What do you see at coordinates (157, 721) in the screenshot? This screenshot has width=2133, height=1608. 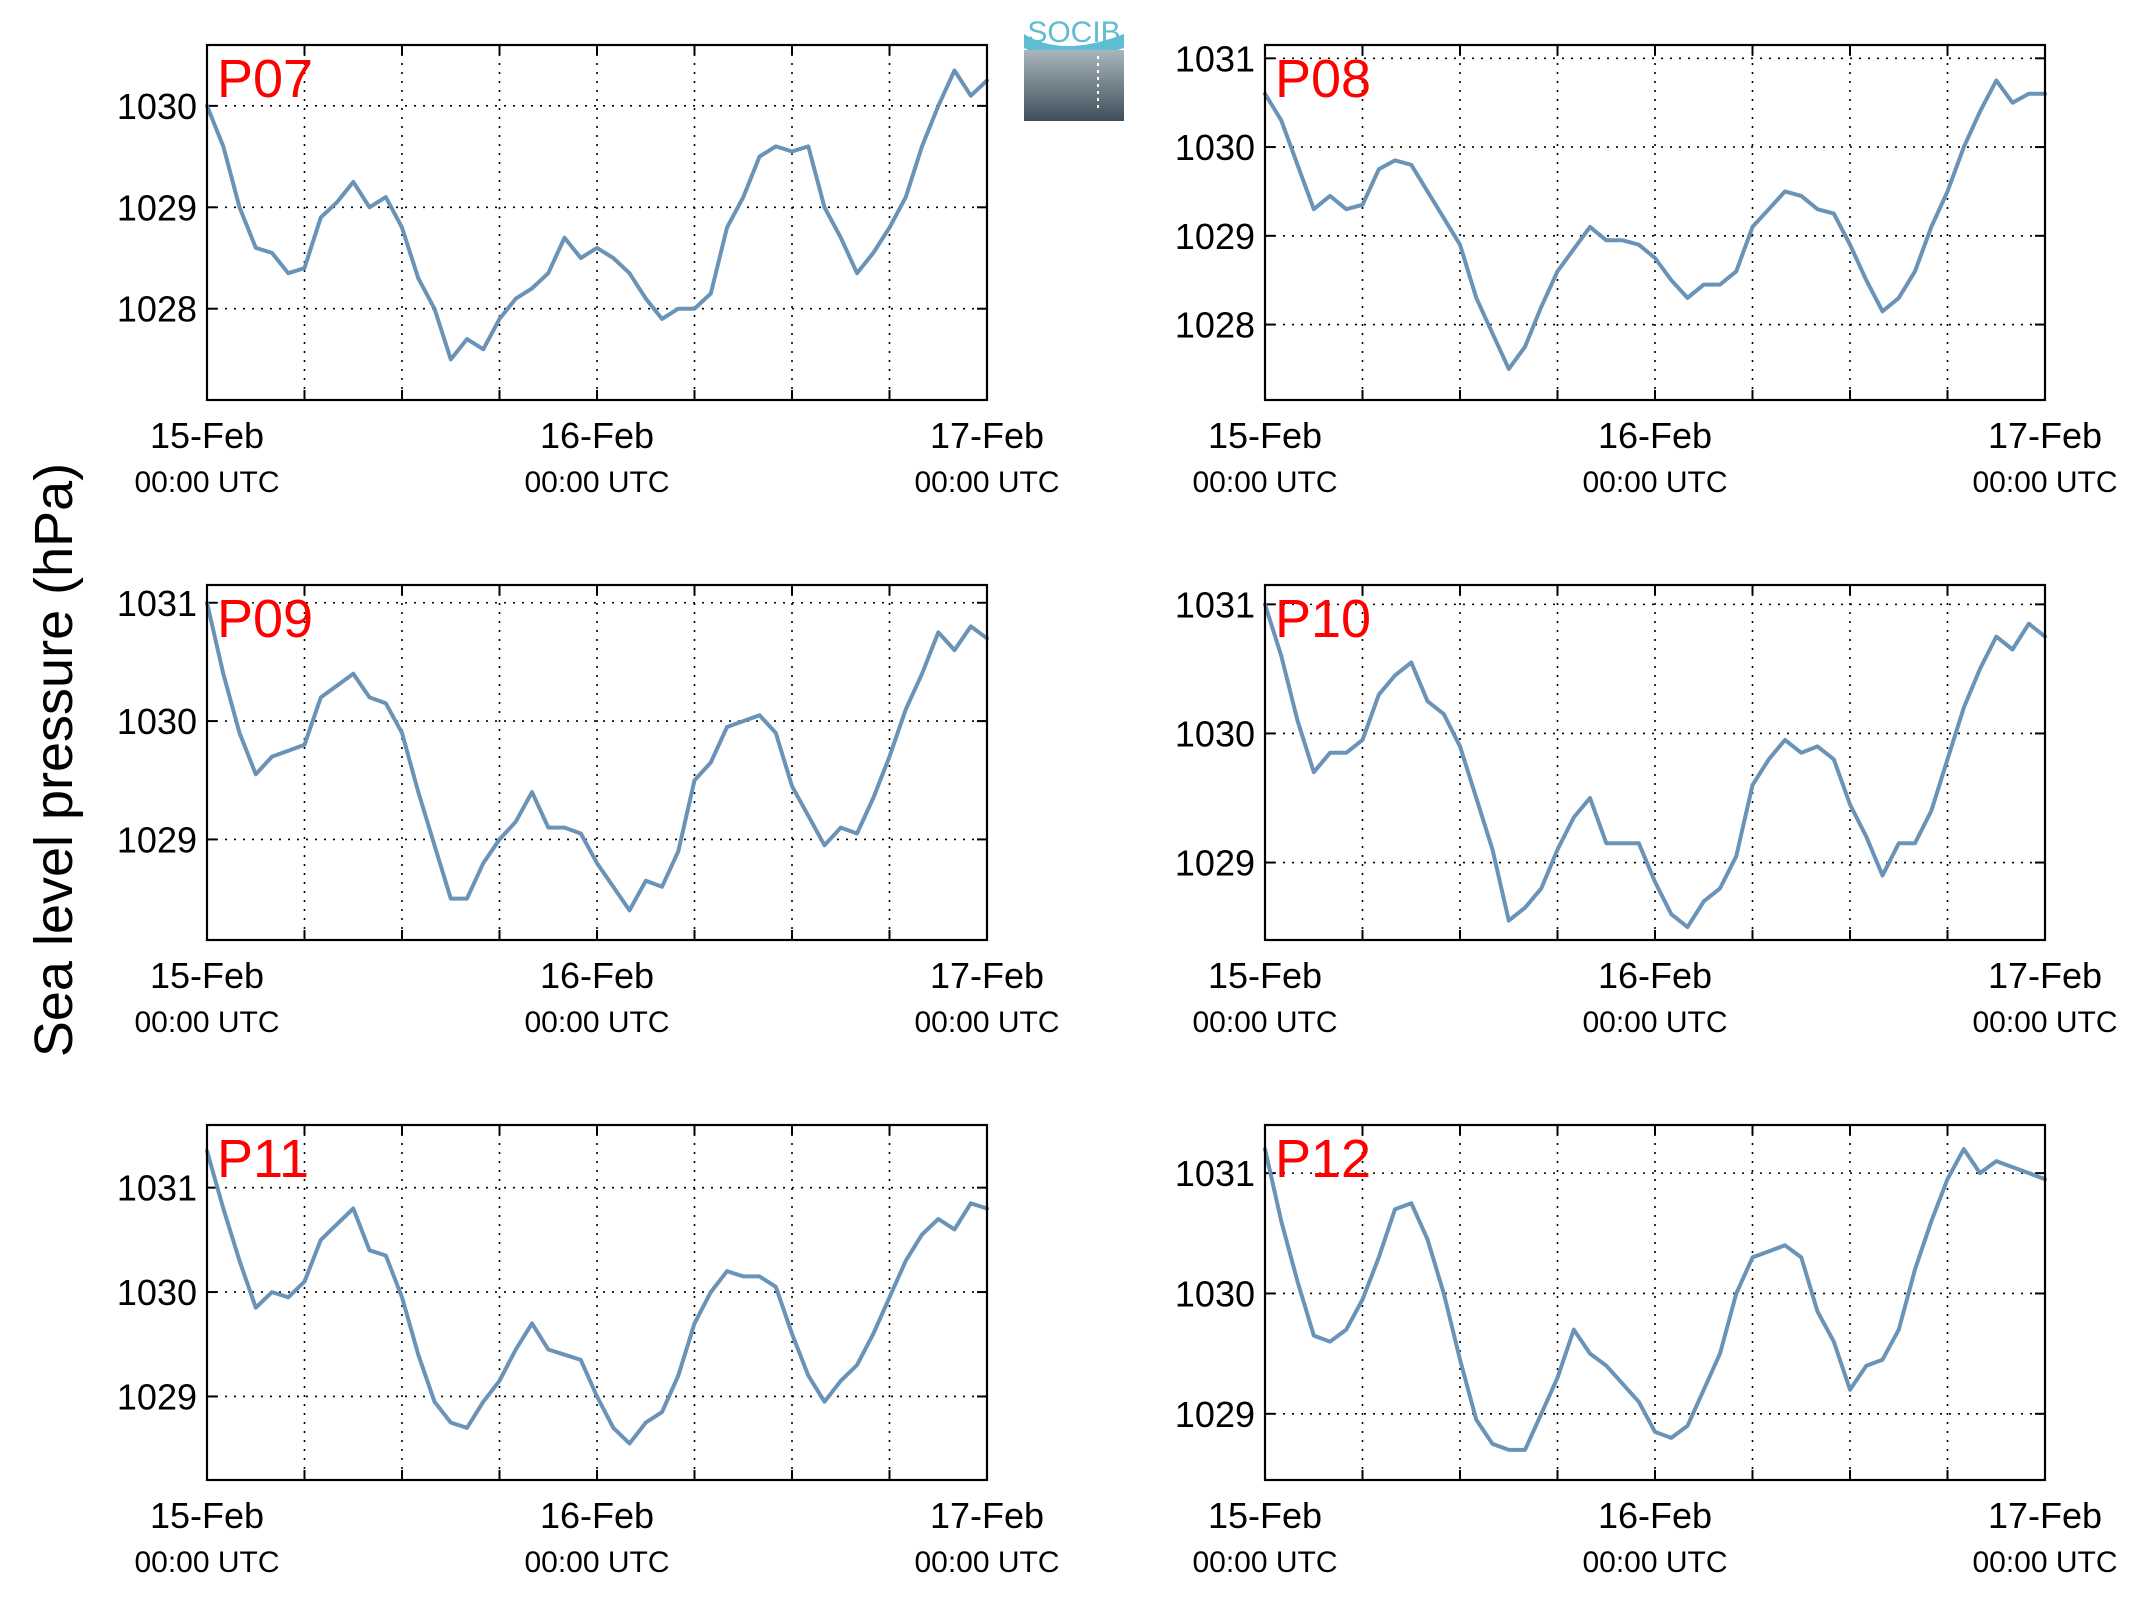 I see `y-tick-label: 1030` at bounding box center [157, 721].